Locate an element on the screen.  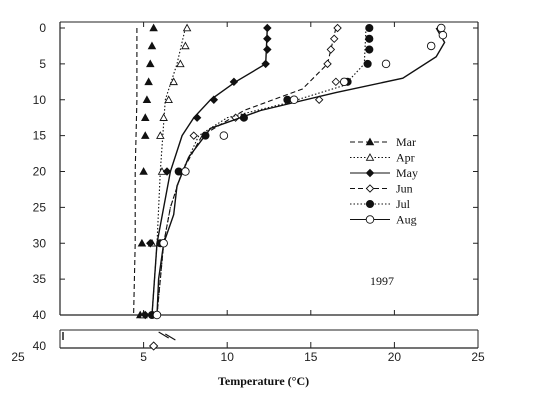
legend-marker-aug is located at coordinates (370, 219).